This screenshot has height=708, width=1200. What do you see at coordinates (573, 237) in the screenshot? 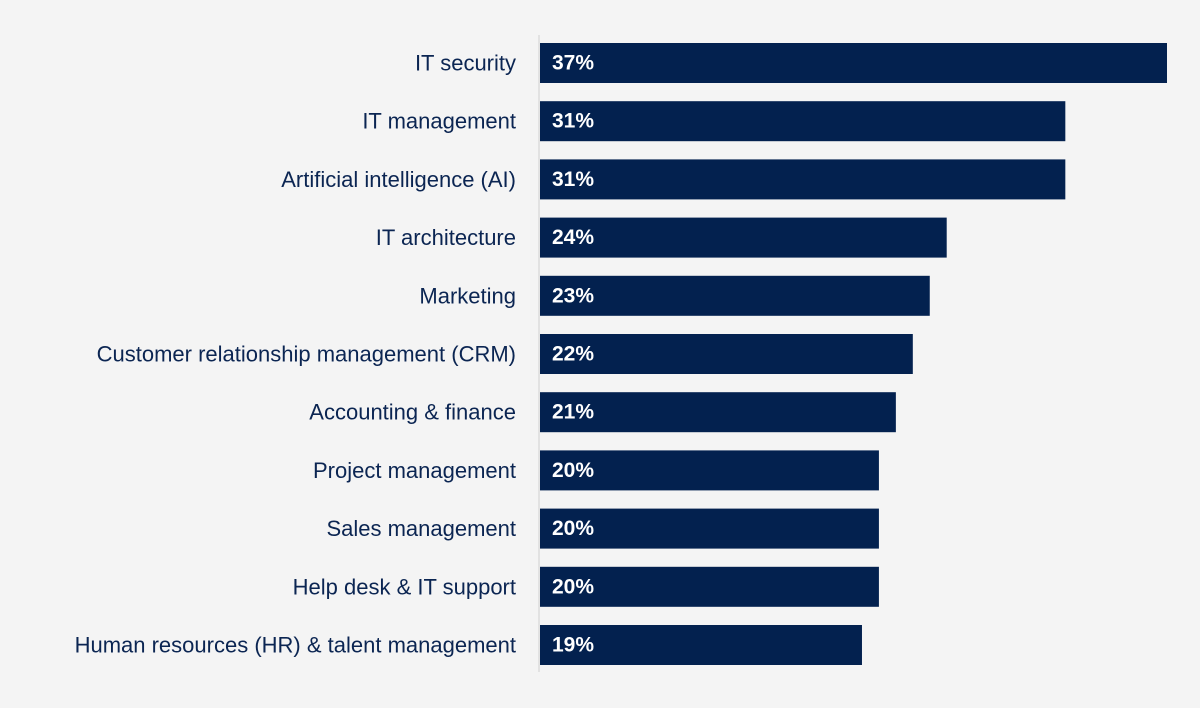
I see `value-label-3: 24%` at bounding box center [573, 237].